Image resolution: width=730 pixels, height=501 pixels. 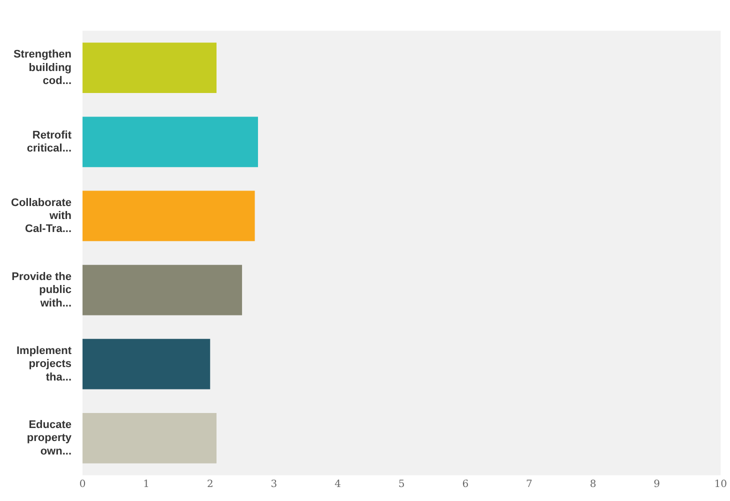 I want to click on x-tick-label: 1, so click(x=146, y=484).